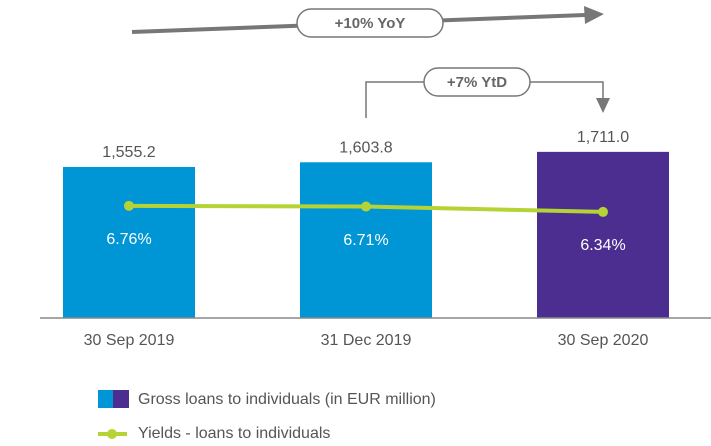 The image size is (711, 446). I want to click on ytd-arrow-head, so click(603, 105).